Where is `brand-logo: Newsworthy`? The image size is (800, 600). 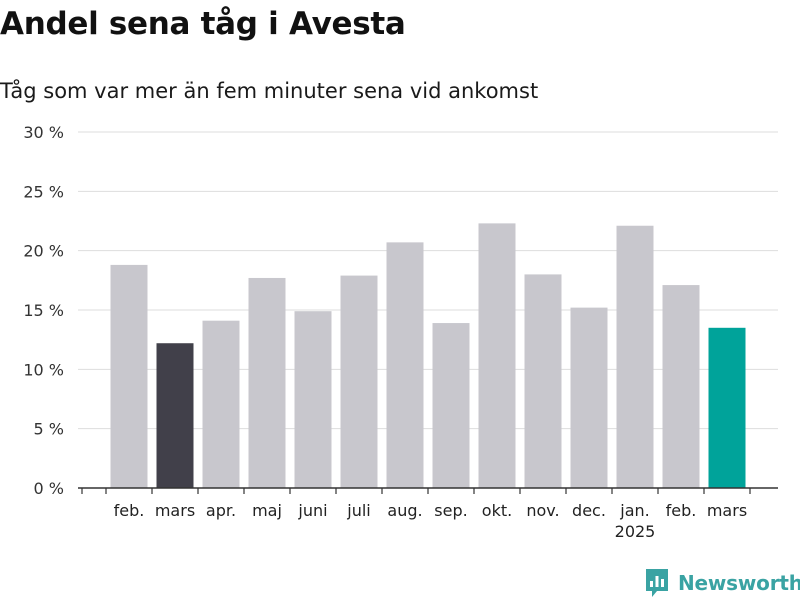
brand-logo: Newsworthy is located at coordinates (722, 583).